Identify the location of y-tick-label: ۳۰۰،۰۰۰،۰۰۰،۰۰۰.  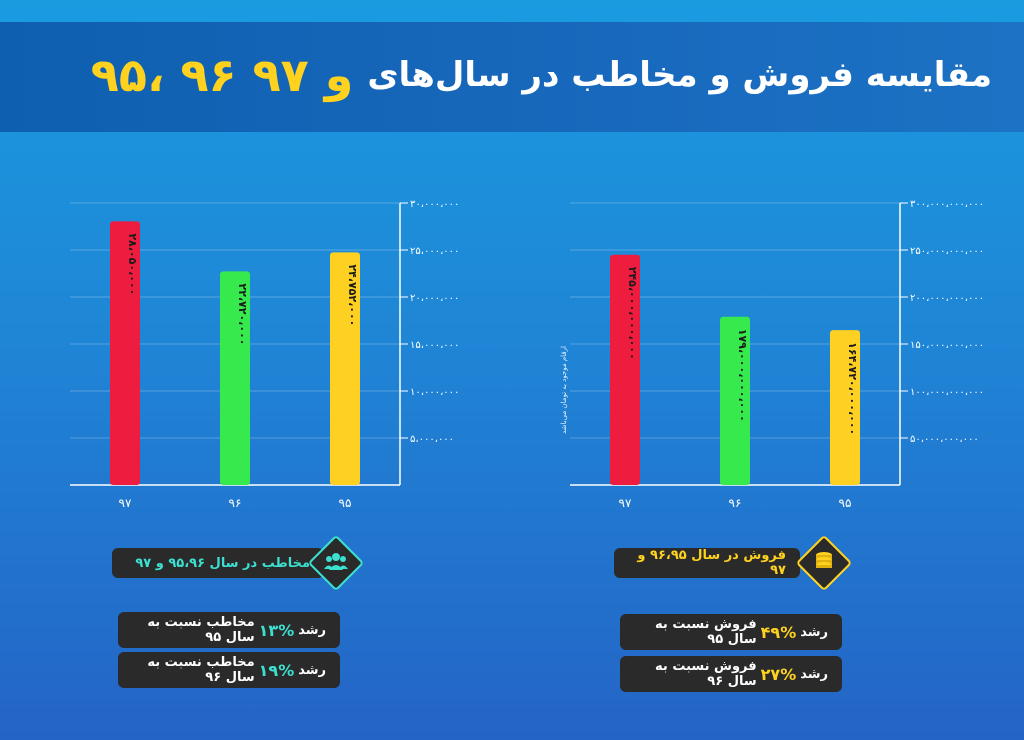
(947, 204).